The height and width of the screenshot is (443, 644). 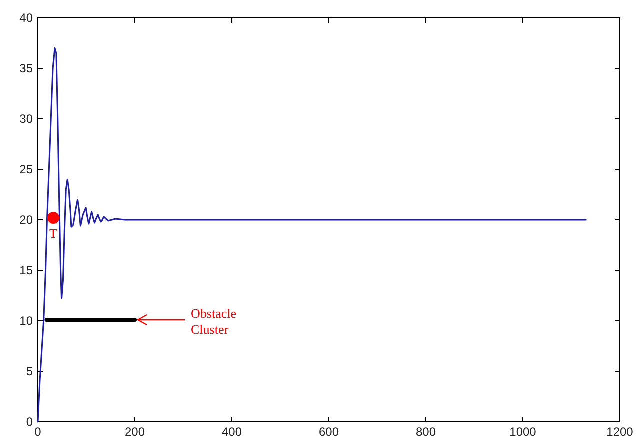 What do you see at coordinates (30, 422) in the screenshot?
I see `y-tick-label: 0` at bounding box center [30, 422].